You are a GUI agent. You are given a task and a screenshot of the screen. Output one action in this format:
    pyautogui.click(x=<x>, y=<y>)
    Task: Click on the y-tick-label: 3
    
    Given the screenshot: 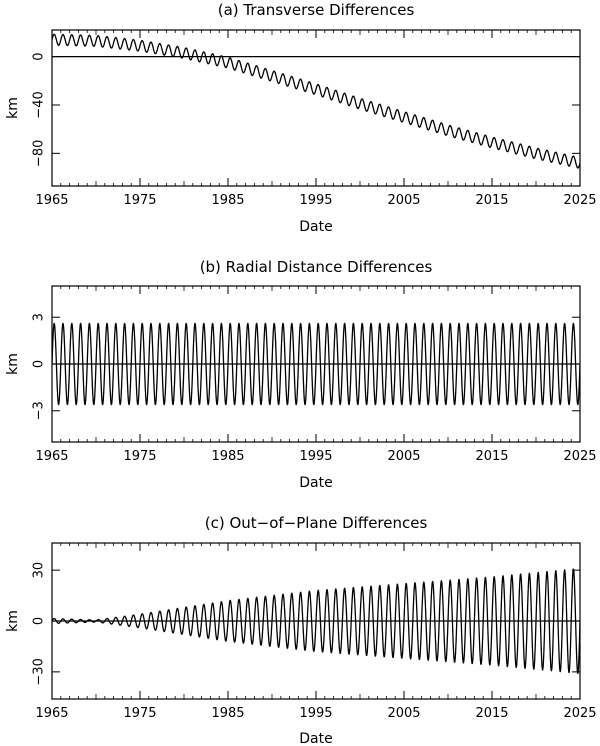 What is the action you would take?
    pyautogui.click(x=39, y=317)
    